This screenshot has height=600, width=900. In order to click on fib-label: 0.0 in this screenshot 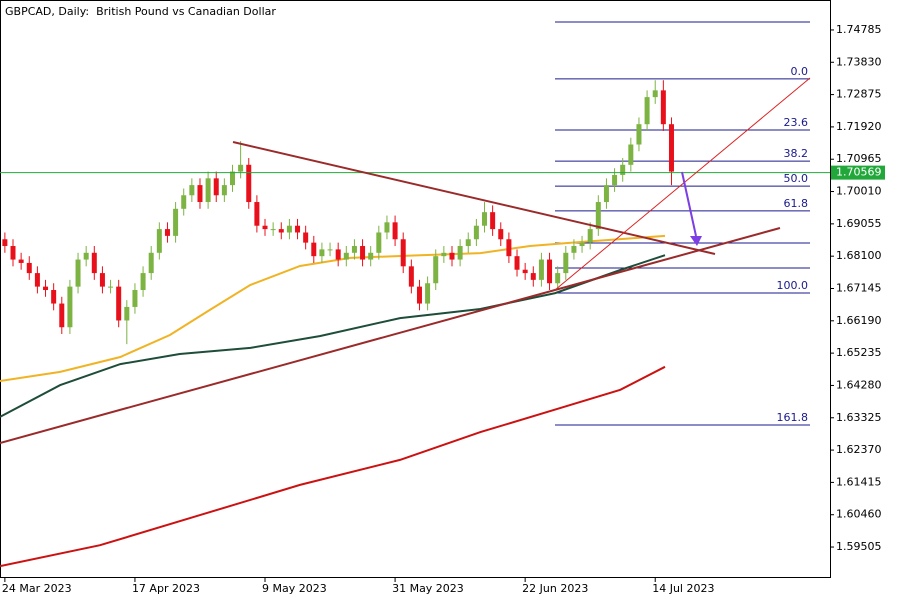, I will do `click(800, 71)`.